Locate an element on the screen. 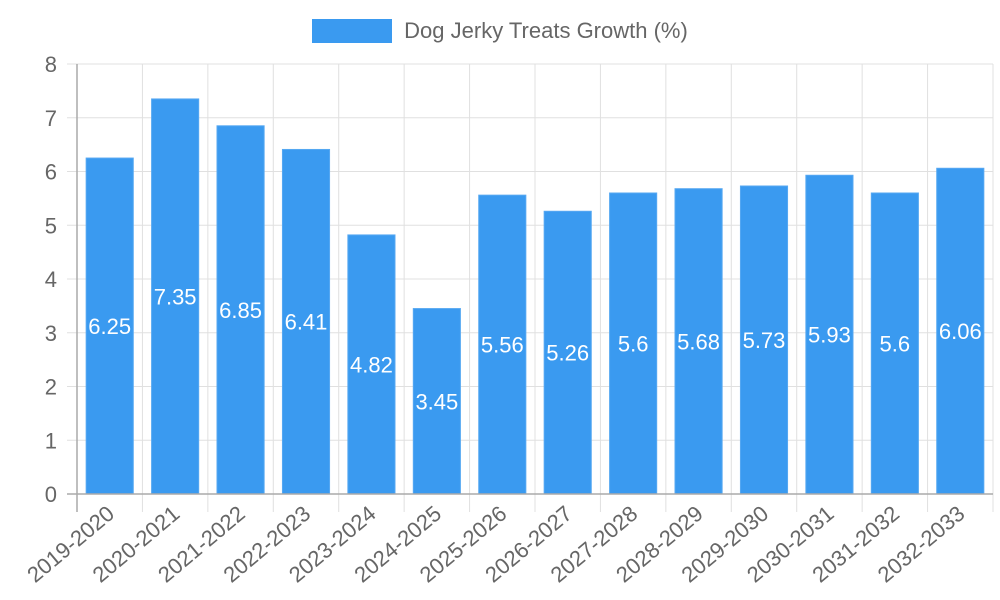 Image resolution: width=1000 pixels, height=600 pixels. data-label: 5.73 is located at coordinates (764, 340).